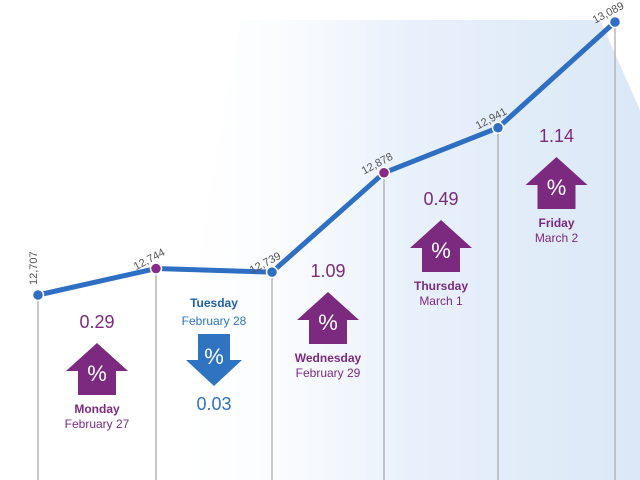 This screenshot has width=640, height=480. What do you see at coordinates (441, 286) in the screenshot?
I see `day: Thursday` at bounding box center [441, 286].